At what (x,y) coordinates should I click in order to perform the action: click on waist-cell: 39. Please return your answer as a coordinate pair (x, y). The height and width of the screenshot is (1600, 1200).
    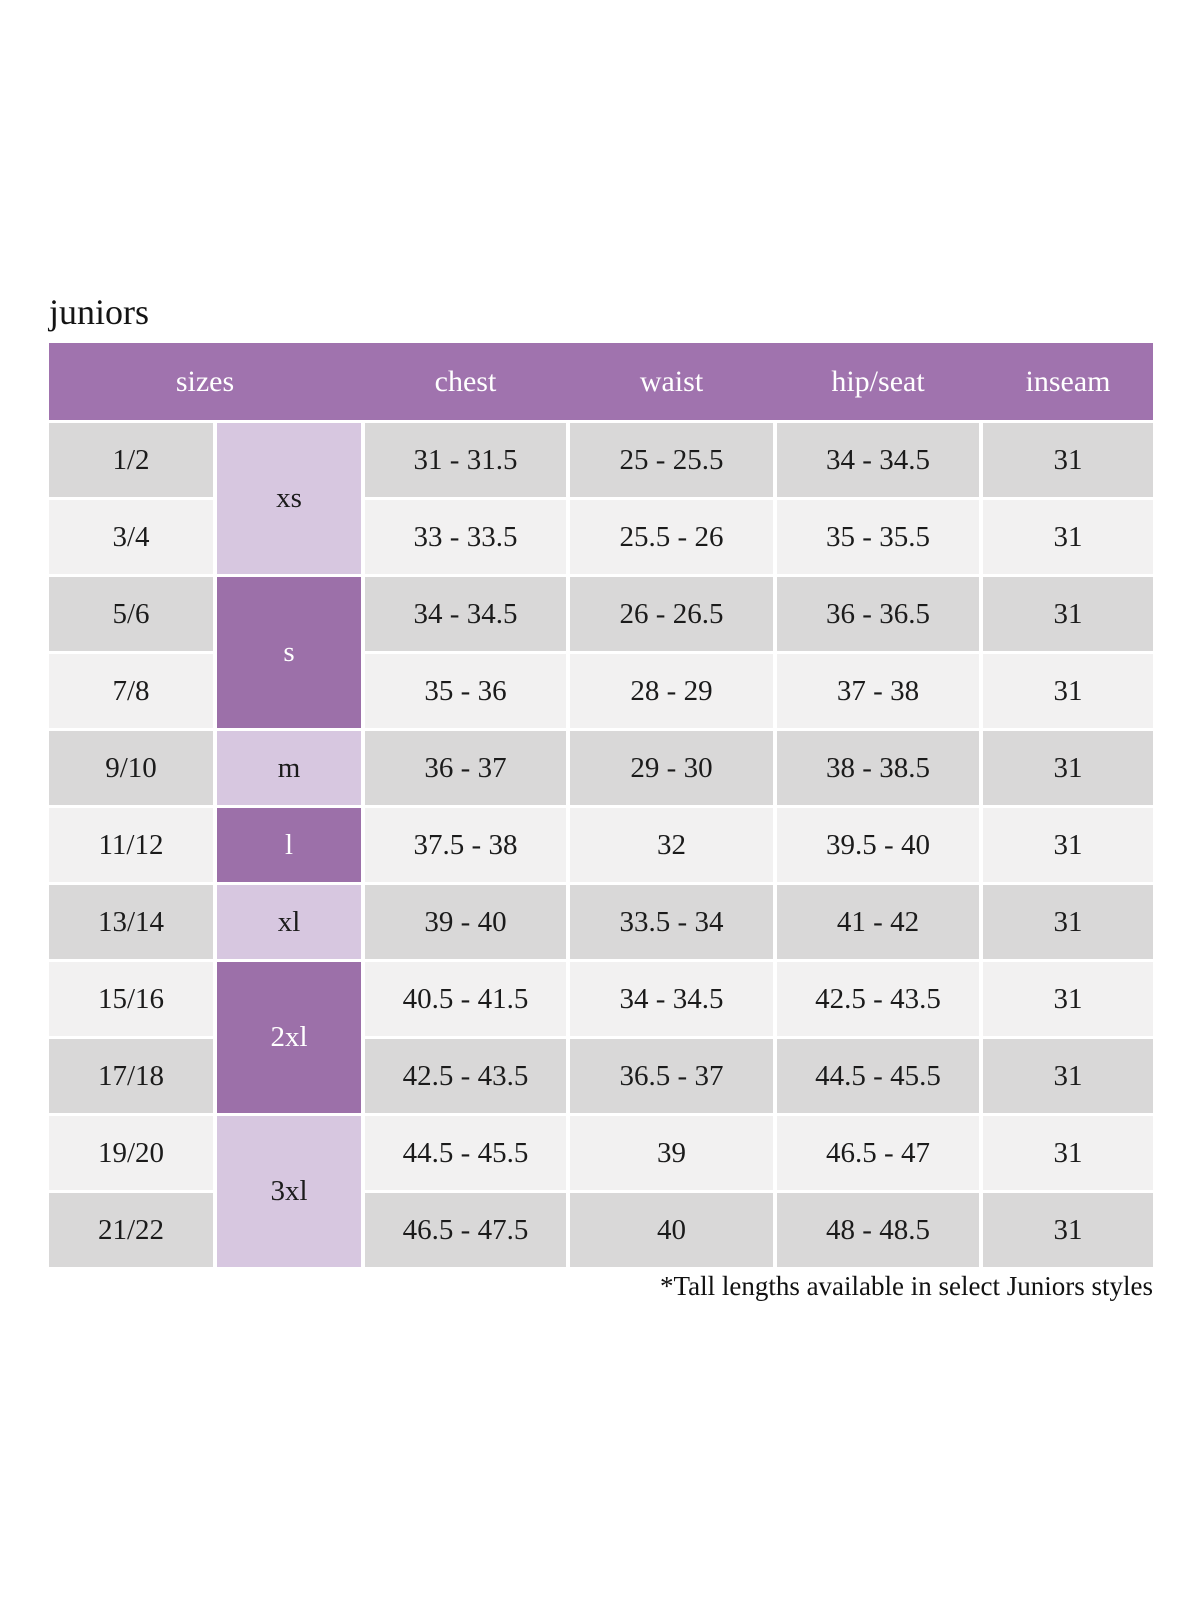
    Looking at the image, I should click on (671, 1153).